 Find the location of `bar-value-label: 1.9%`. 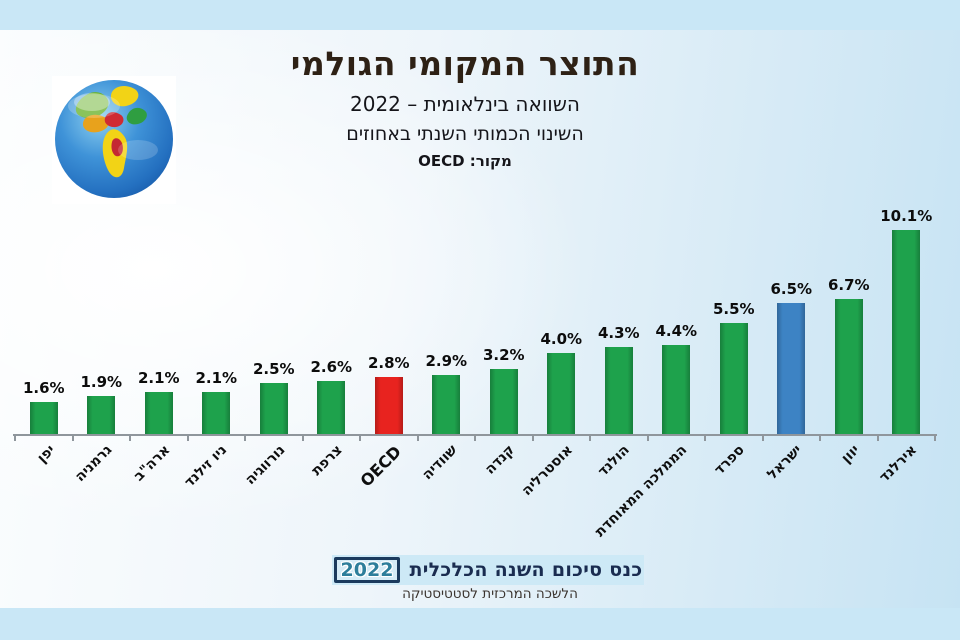

bar-value-label: 1.9% is located at coordinates (101, 382).